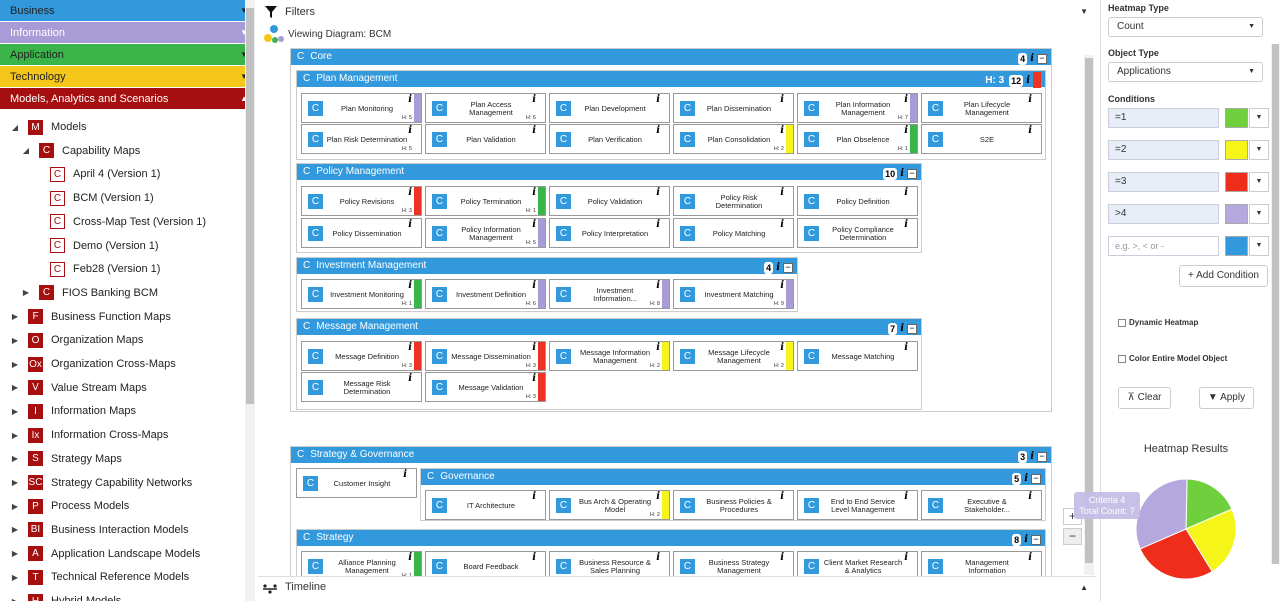 The width and height of the screenshot is (1280, 601). What do you see at coordinates (119, 222) in the screenshot?
I see `tree-item: C Cross-Map Test (Version 1)` at bounding box center [119, 222].